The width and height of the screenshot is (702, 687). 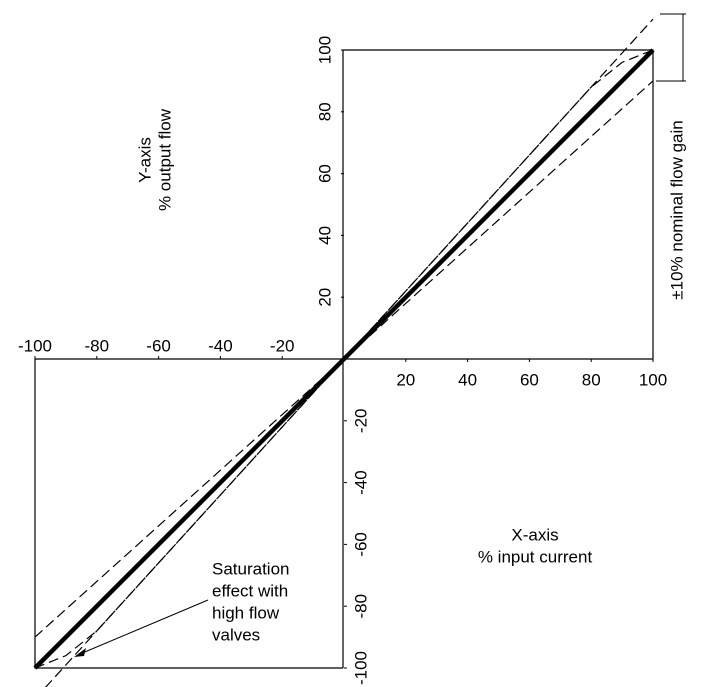 What do you see at coordinates (534, 534) in the screenshot?
I see `x-axis-title: X-axis` at bounding box center [534, 534].